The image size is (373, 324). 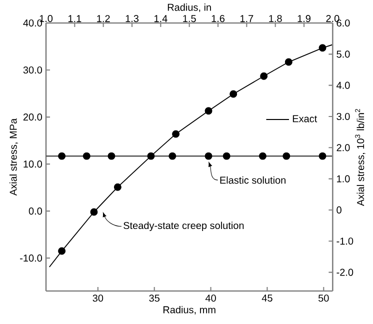 I want to click on y2-tick-label: -2.0, so click(x=345, y=272).